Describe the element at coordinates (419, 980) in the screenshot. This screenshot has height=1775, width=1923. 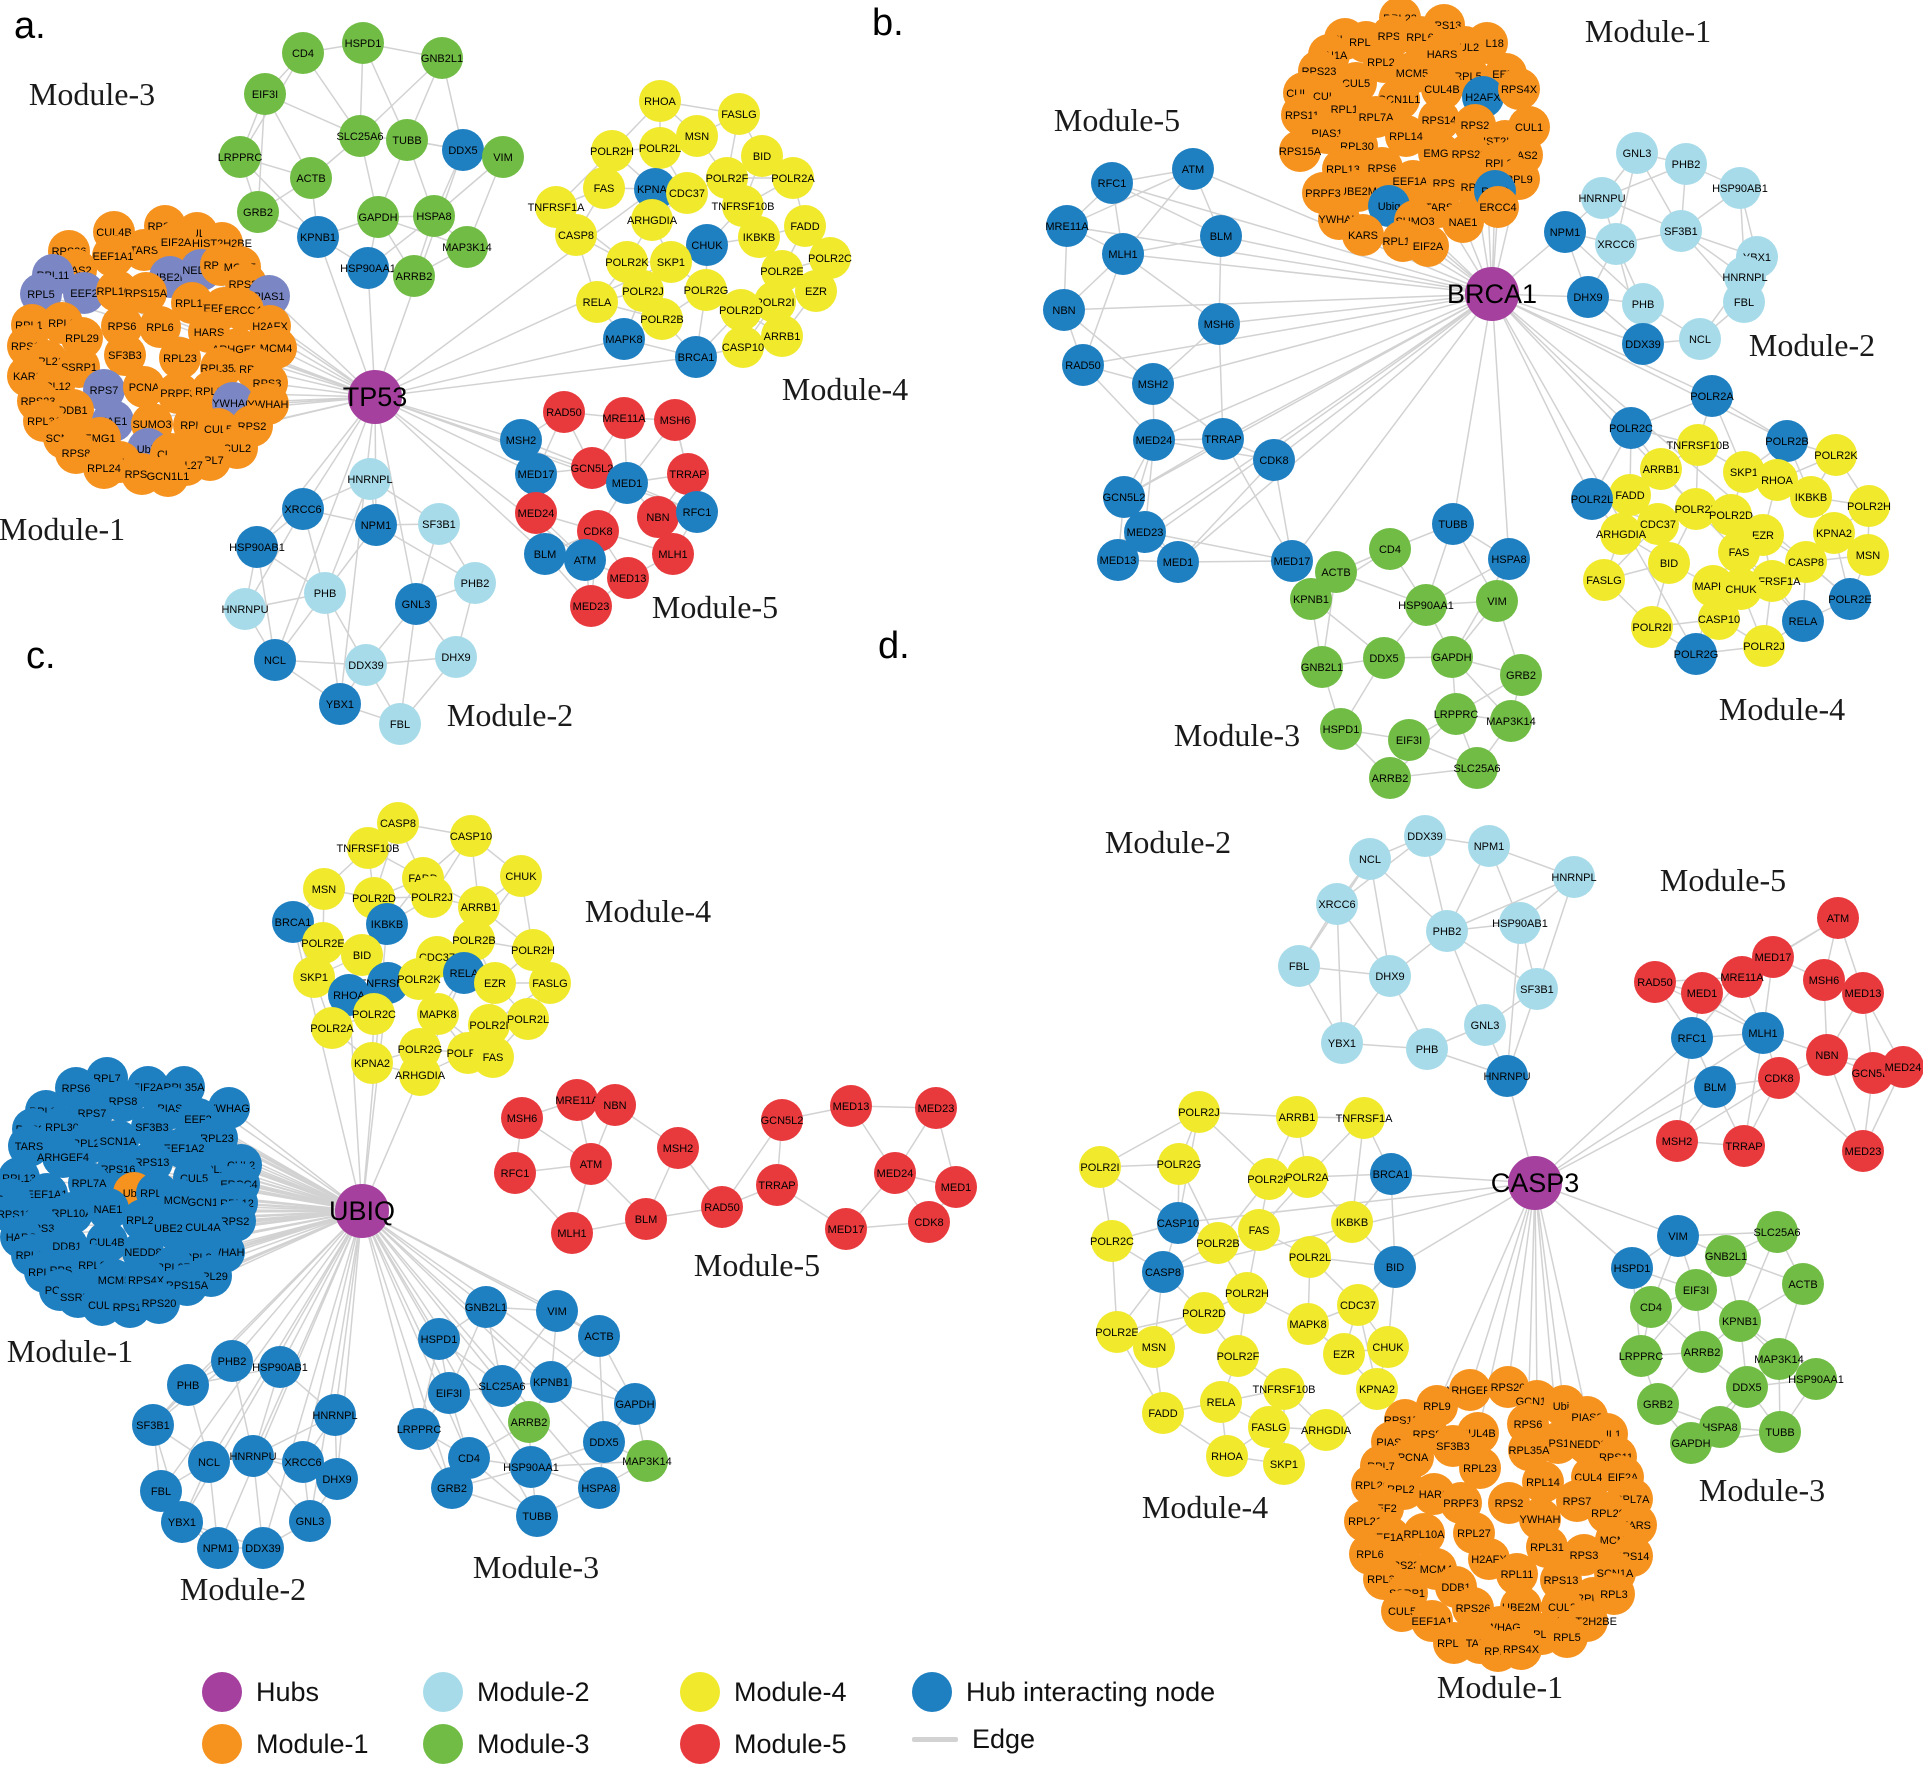
I see `node-label-c-POLR2K: POLR2K` at that location.